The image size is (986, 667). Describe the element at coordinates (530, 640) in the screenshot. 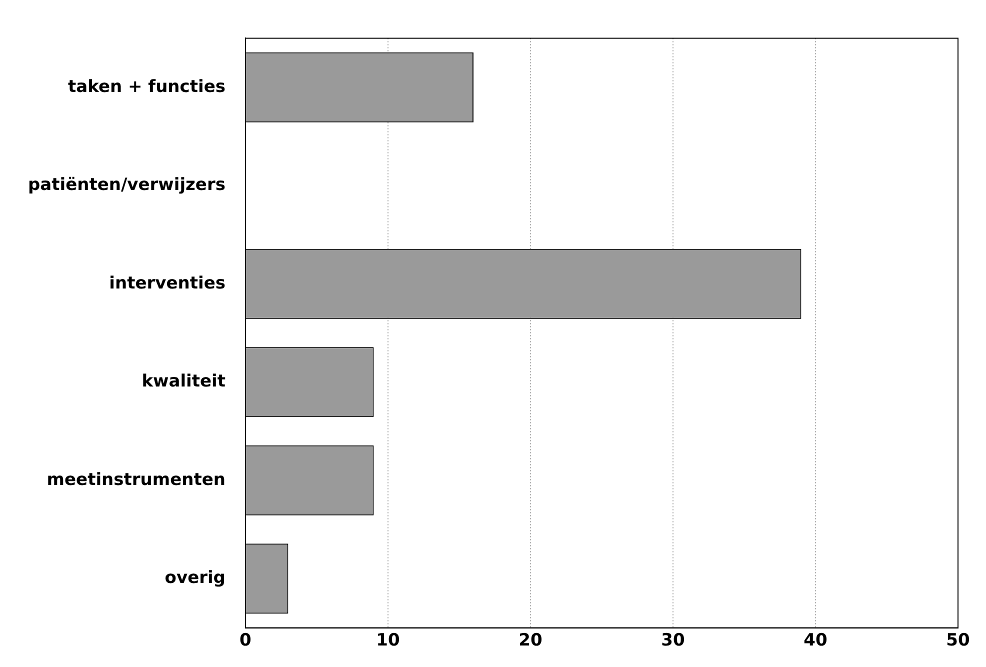

I see `x-tick-label: 20` at that location.